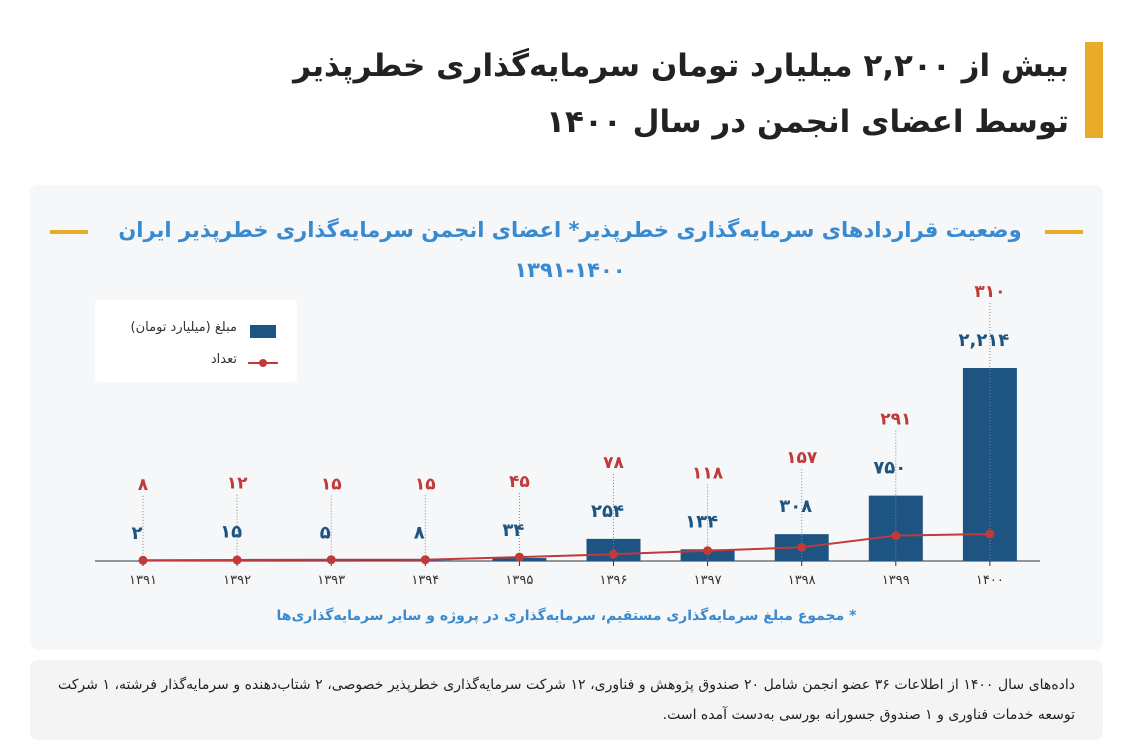 The width and height of the screenshot is (1141, 747). Describe the element at coordinates (419, 532) in the screenshot. I see `amount-label: ۸` at that location.